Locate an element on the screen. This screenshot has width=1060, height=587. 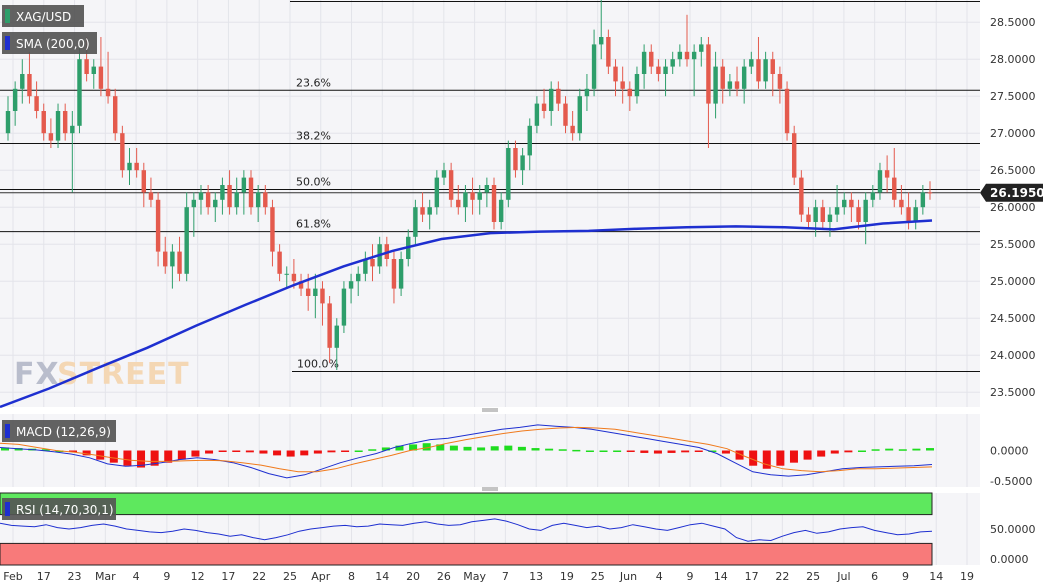
sma-legend: SMA (200,0) is located at coordinates (49, 43).